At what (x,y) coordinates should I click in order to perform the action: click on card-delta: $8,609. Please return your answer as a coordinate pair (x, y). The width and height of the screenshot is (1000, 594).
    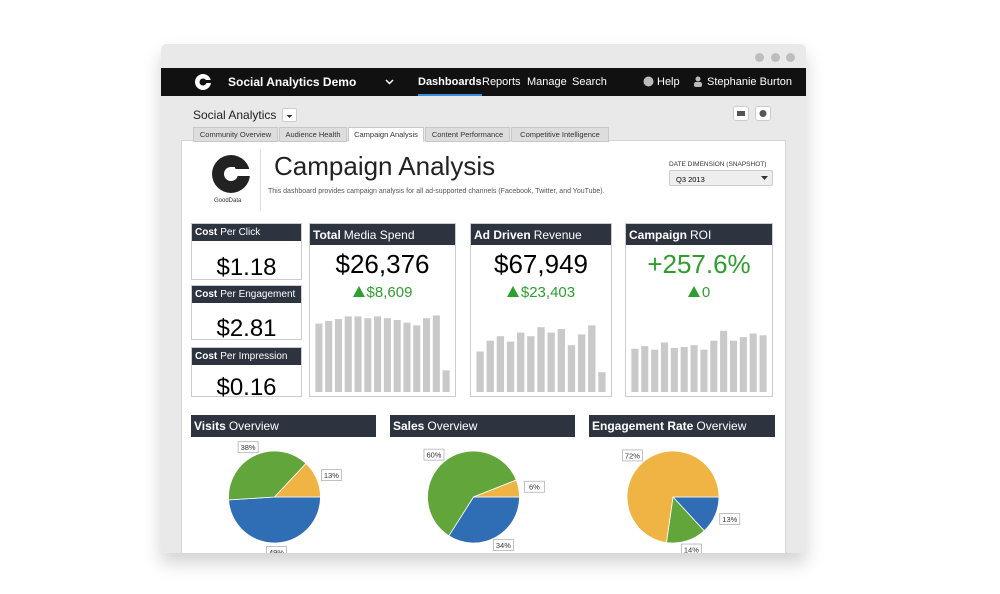
    Looking at the image, I should click on (382, 292).